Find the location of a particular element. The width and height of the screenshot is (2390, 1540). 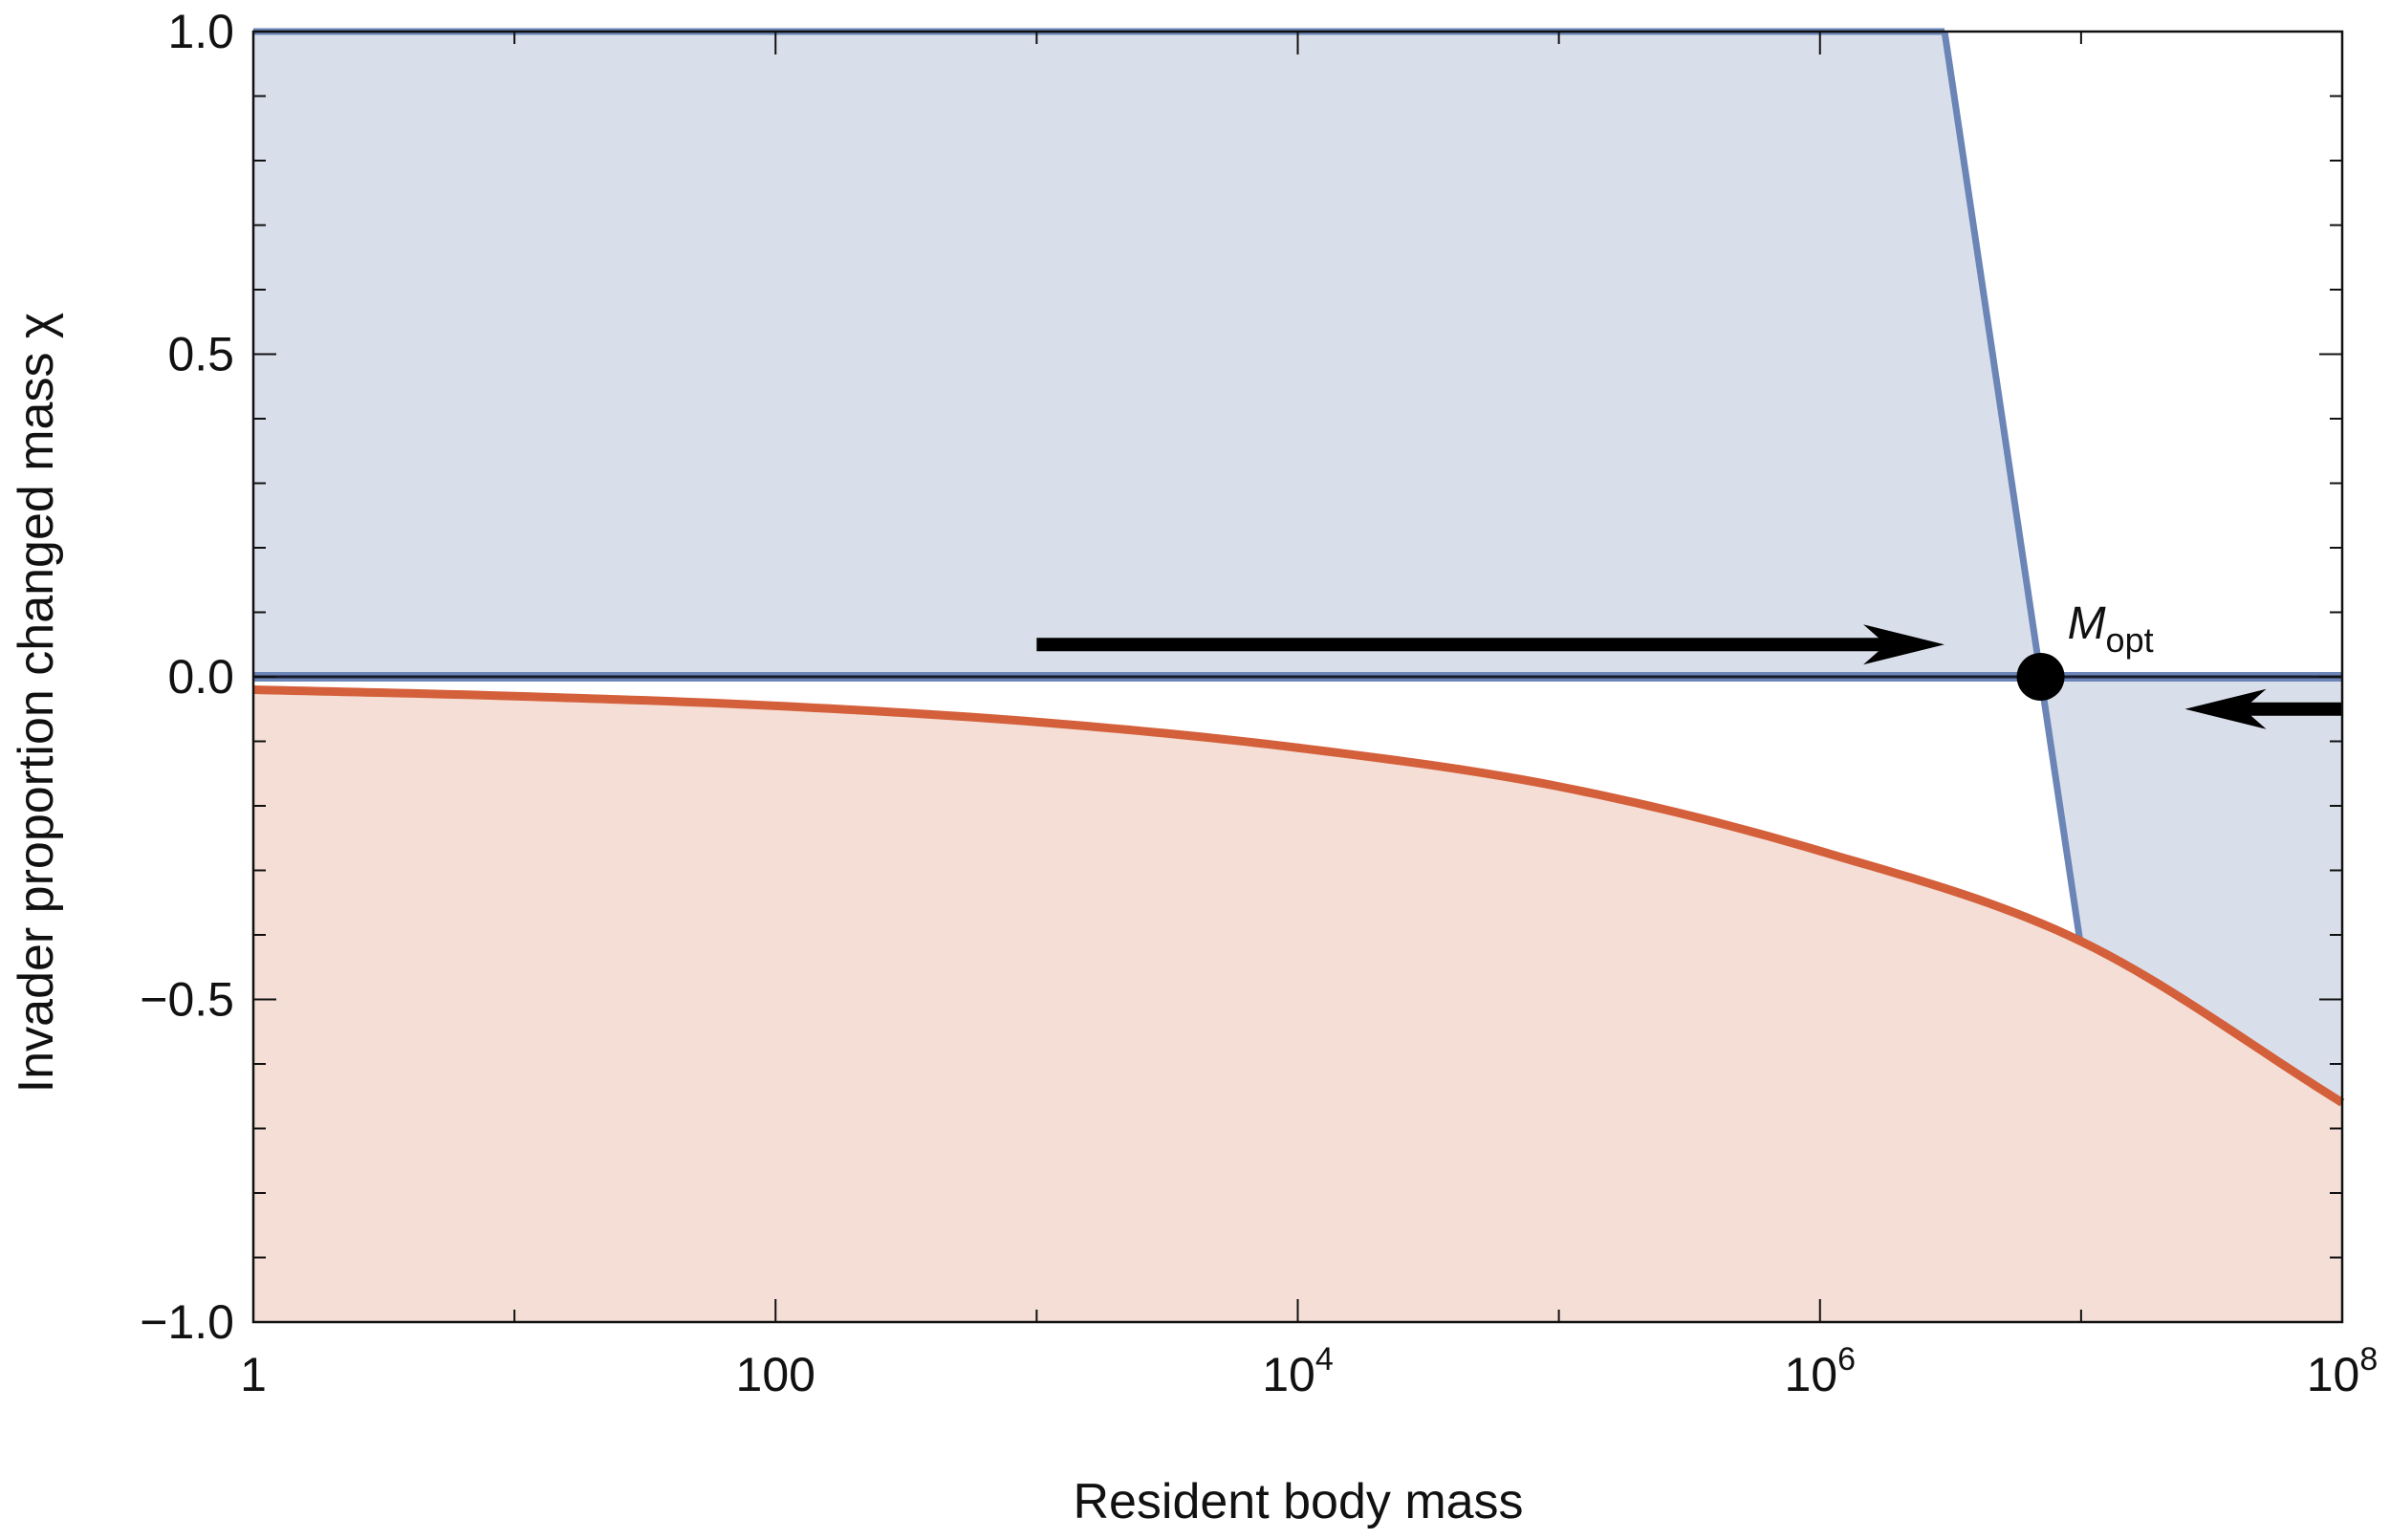

x-tick-base: 1 is located at coordinates (253, 1375).